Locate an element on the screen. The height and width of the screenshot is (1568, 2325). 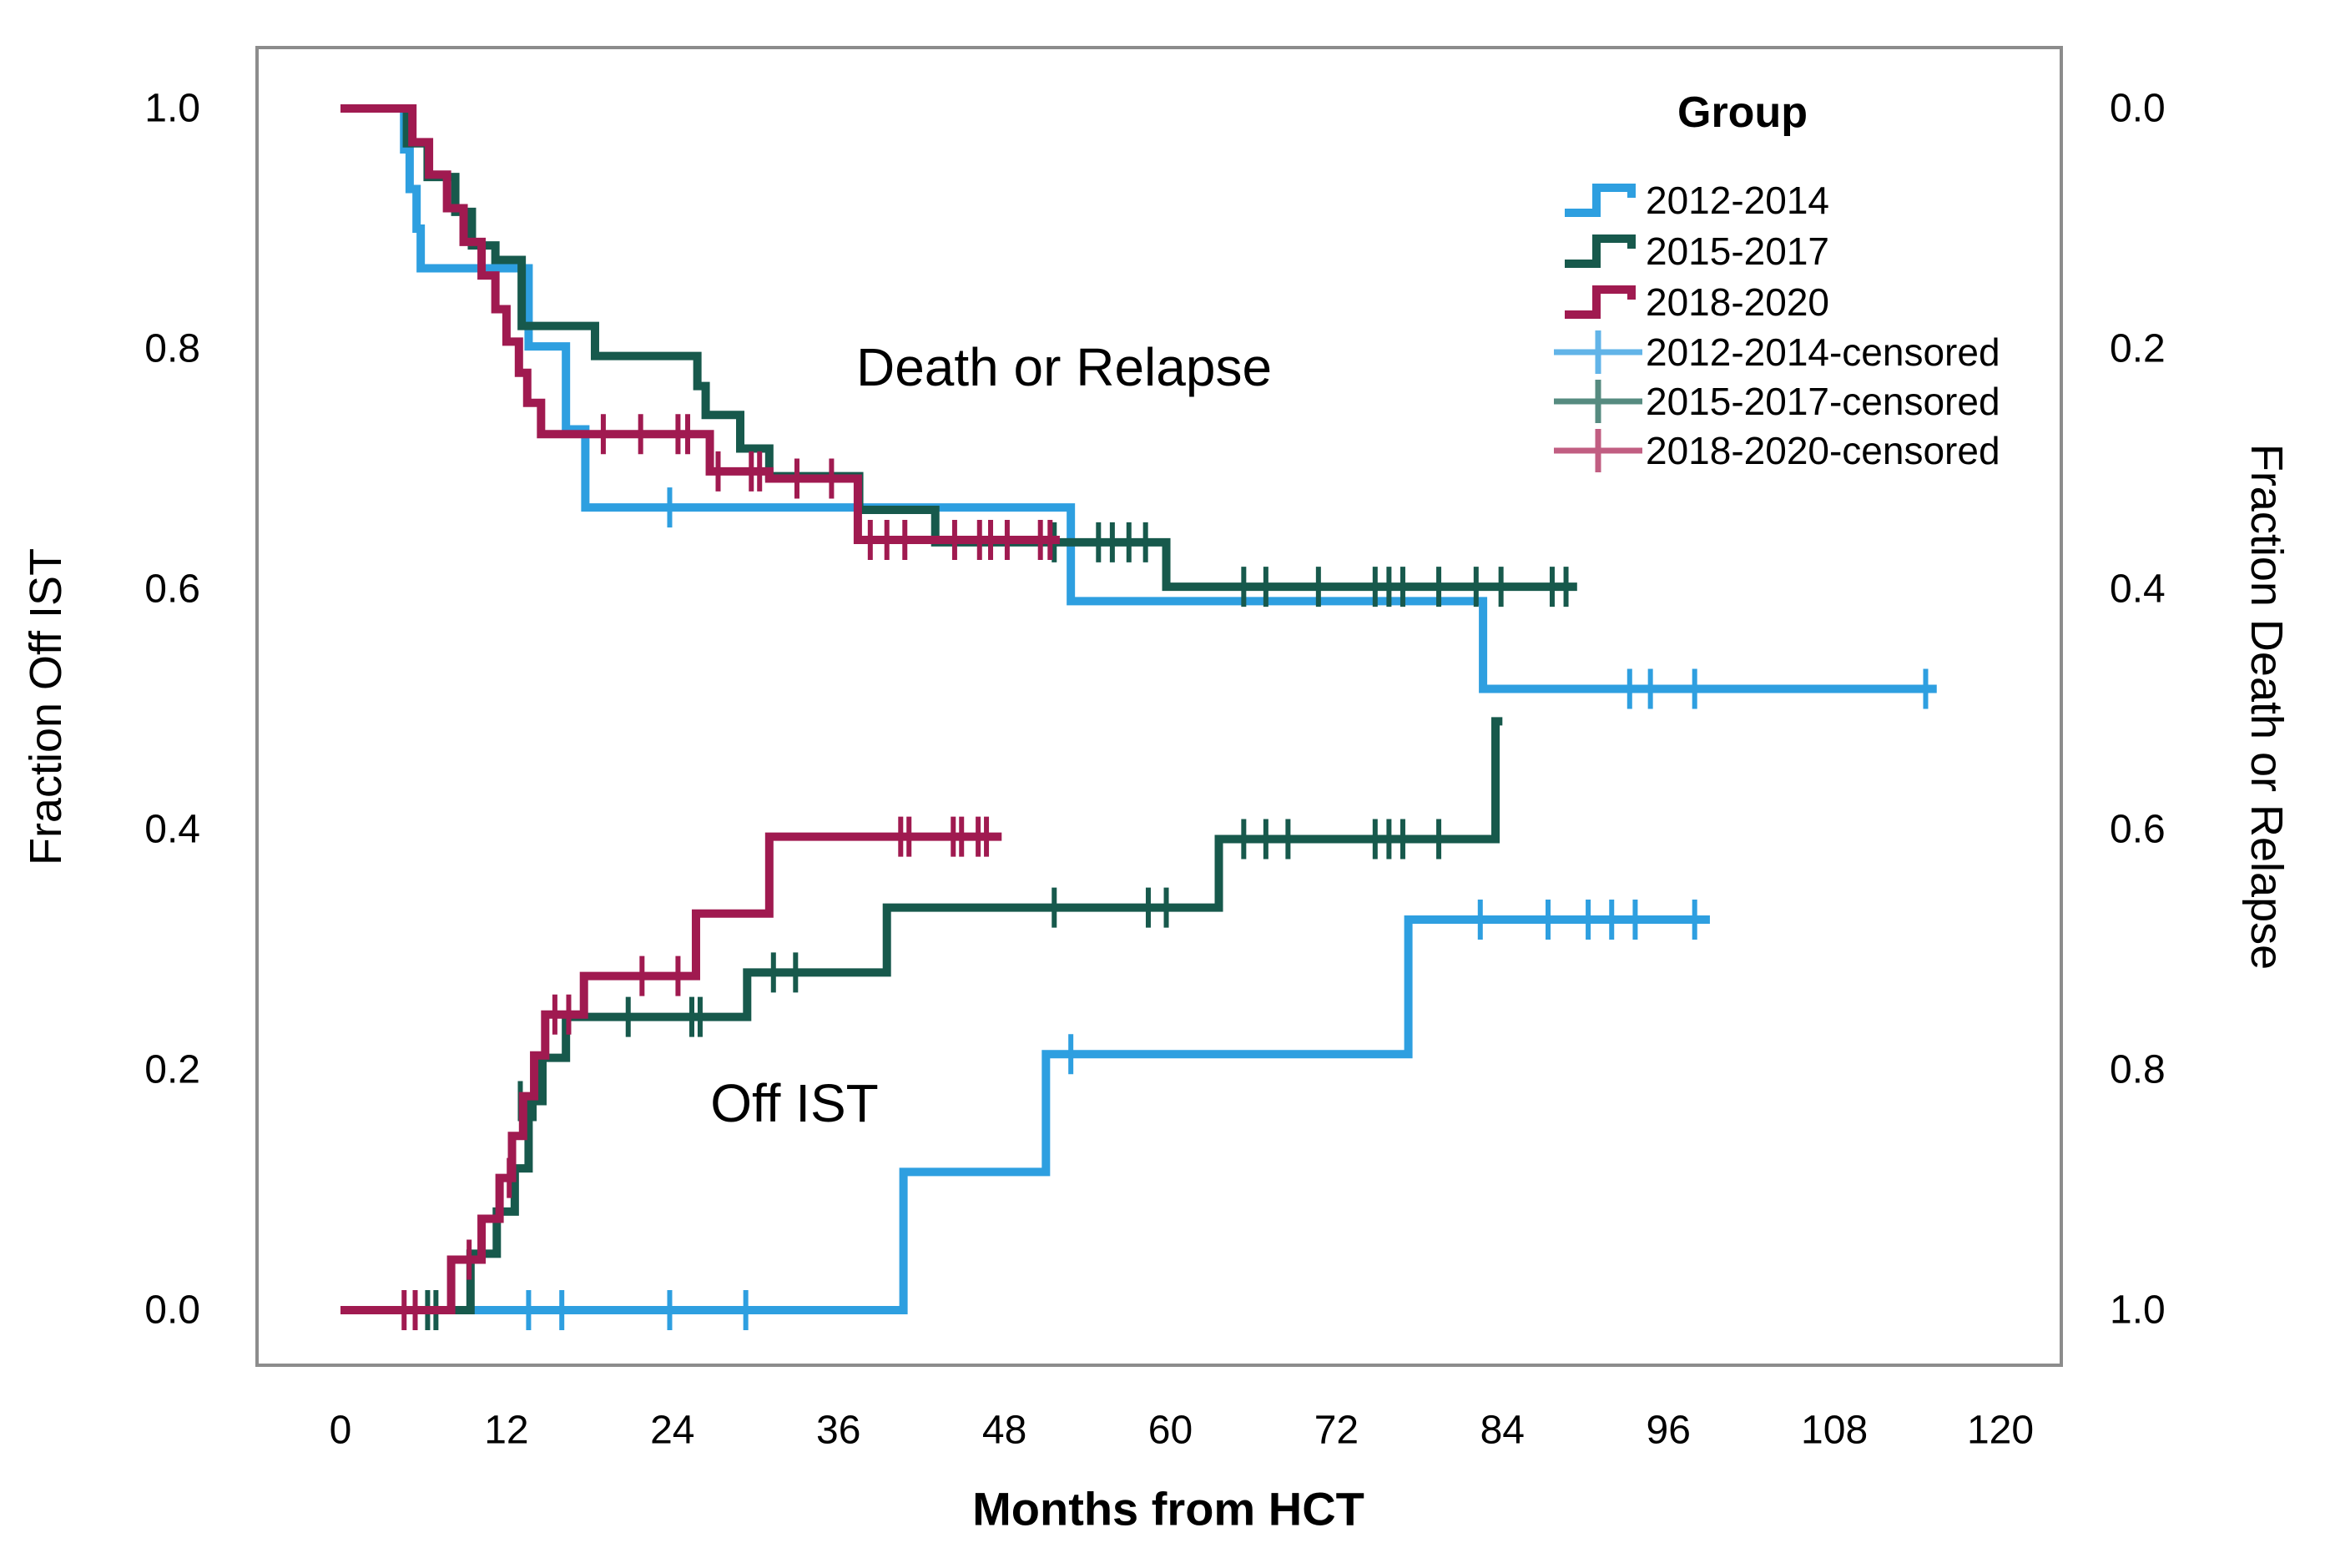
legend-entry-label: 2018-2020-censored is located at coordinates (1823, 451).